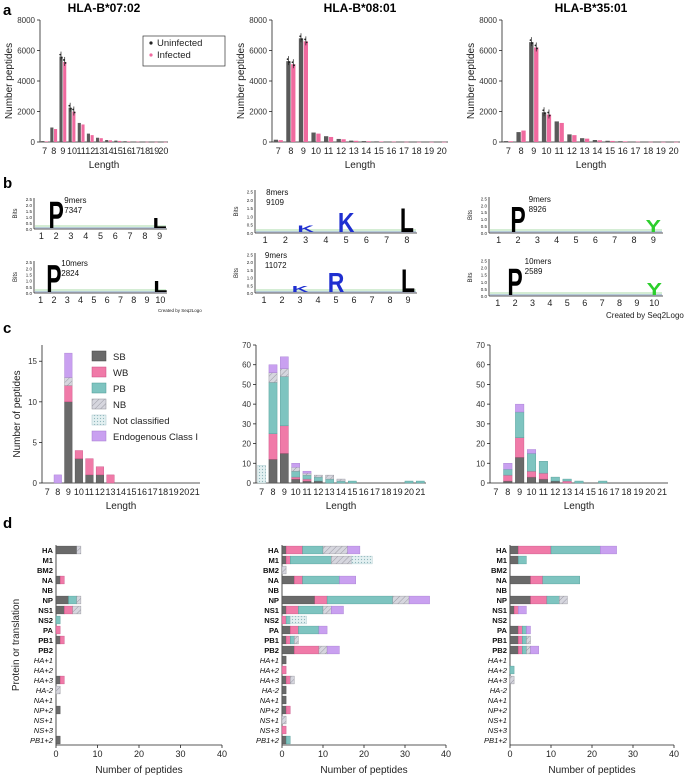  What do you see at coordinates (179, 43) in the screenshot?
I see `legend-label: Uninfected` at bounding box center [179, 43].